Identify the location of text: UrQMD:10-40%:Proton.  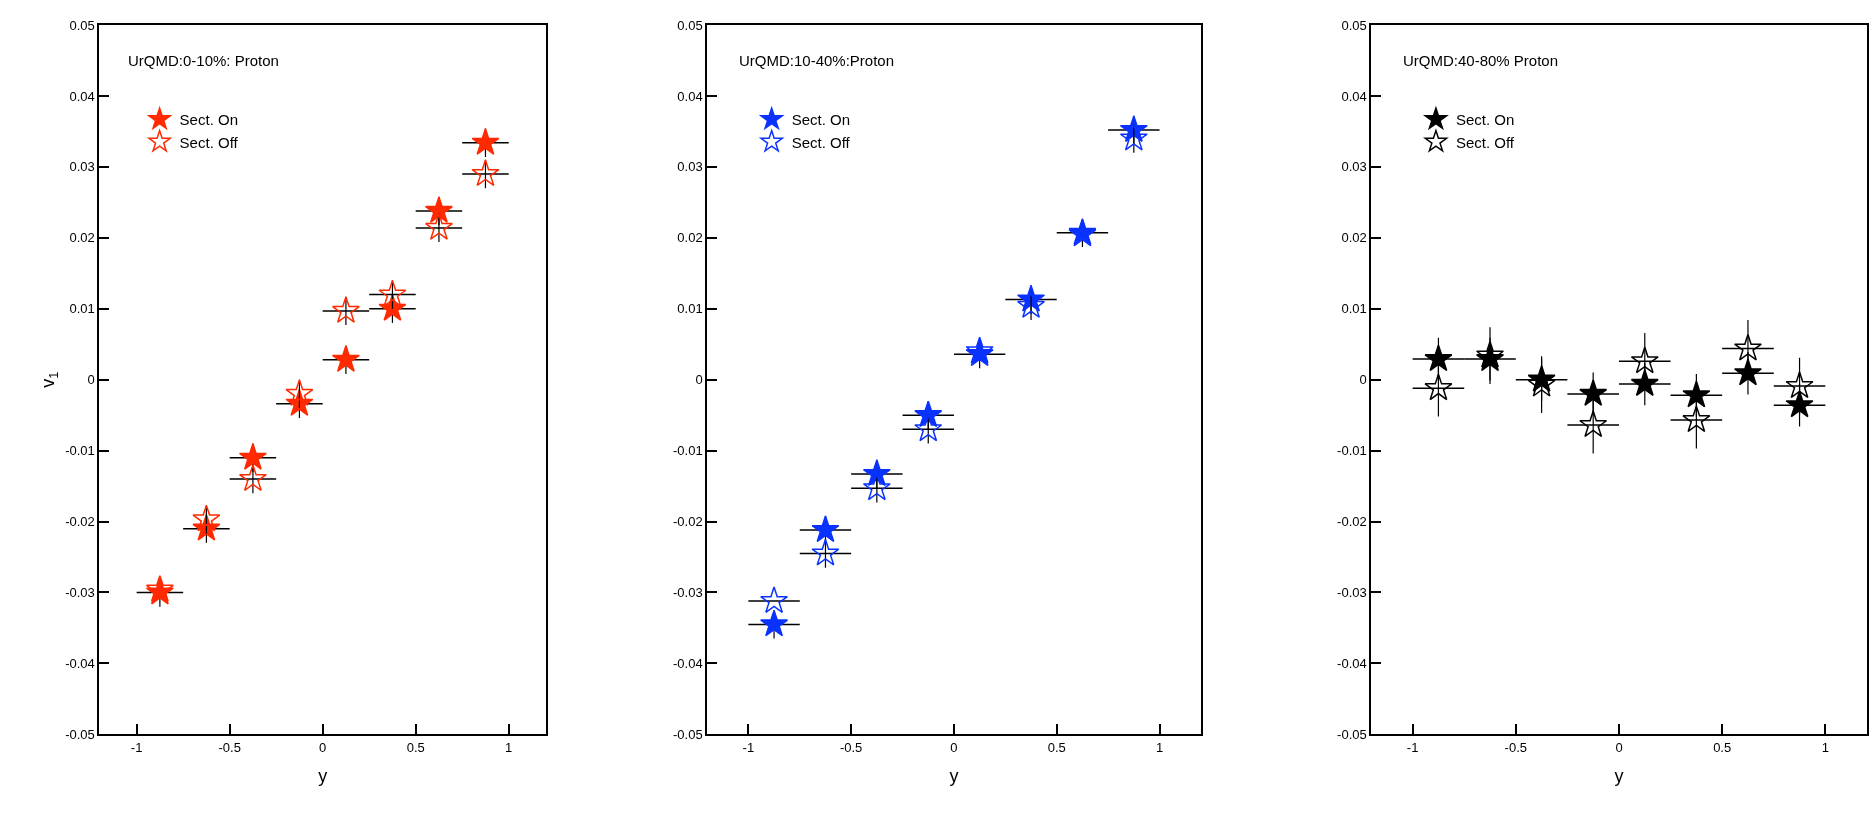
(817, 60).